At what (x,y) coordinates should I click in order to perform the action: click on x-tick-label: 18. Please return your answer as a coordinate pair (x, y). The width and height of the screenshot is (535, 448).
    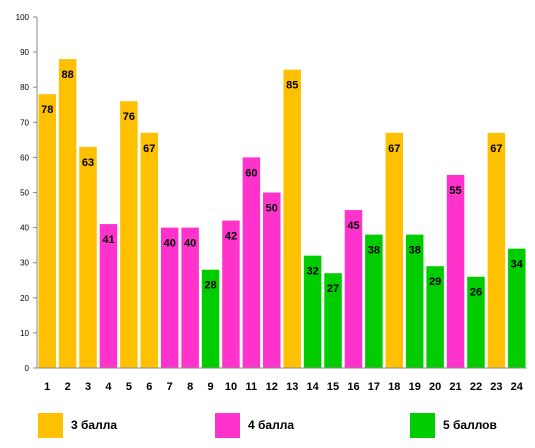
    Looking at the image, I should click on (394, 387).